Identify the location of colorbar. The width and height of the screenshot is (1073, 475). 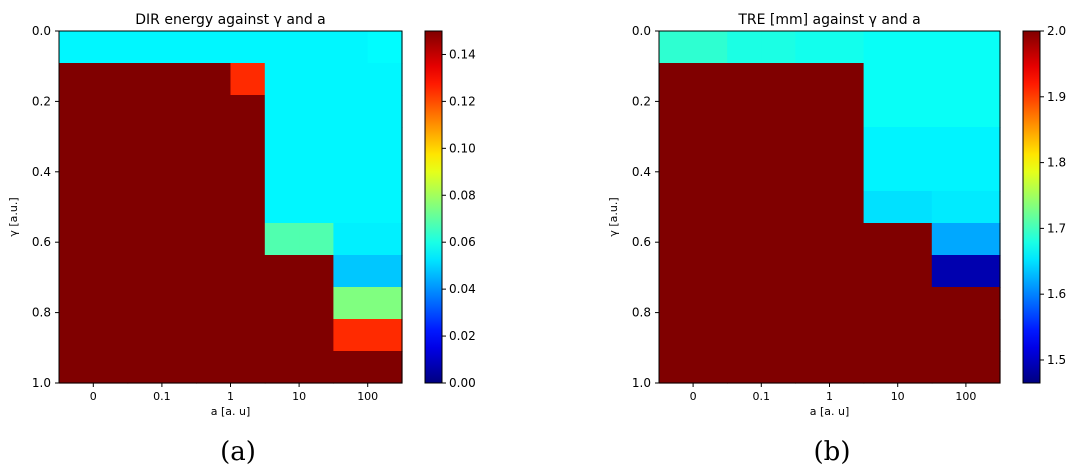
(1031, 207).